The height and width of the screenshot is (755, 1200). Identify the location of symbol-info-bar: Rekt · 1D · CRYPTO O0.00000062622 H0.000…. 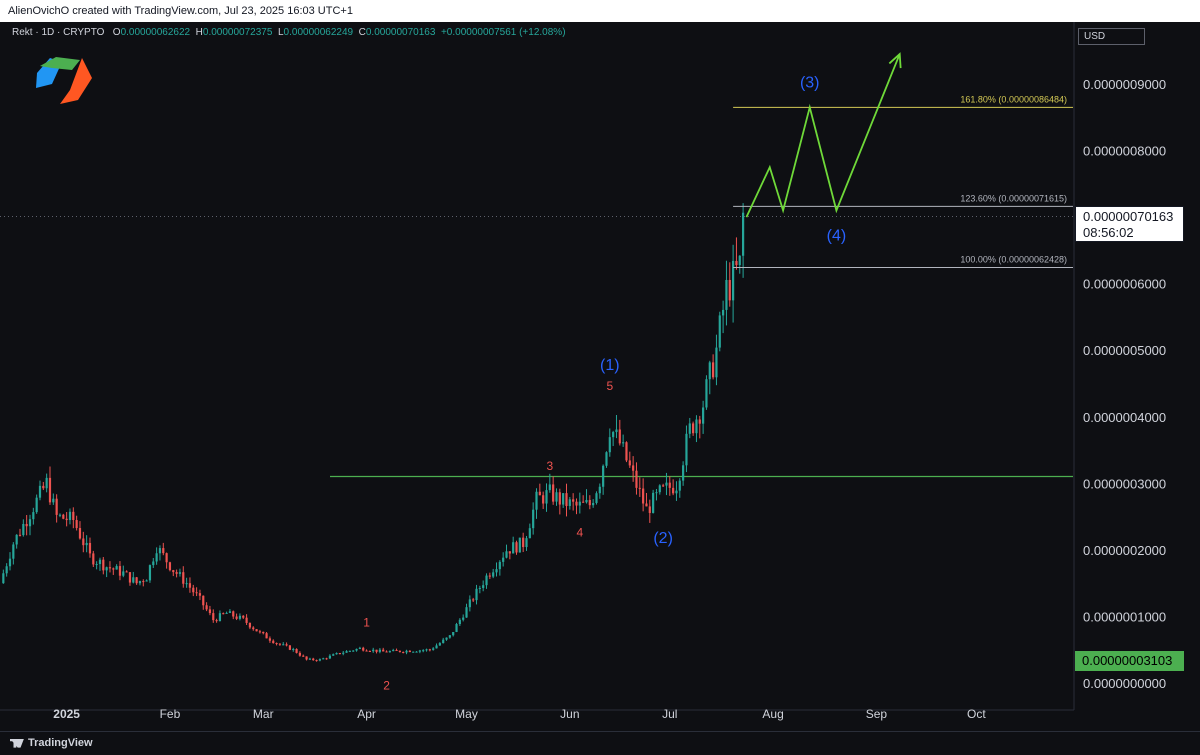
(289, 32).